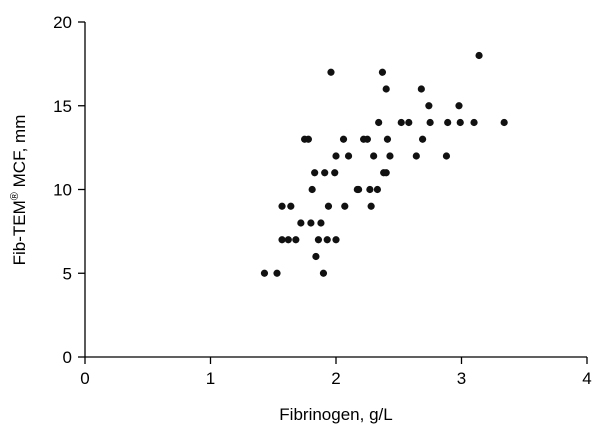  What do you see at coordinates (84, 378) in the screenshot?
I see `x-tick-label: 0` at bounding box center [84, 378].